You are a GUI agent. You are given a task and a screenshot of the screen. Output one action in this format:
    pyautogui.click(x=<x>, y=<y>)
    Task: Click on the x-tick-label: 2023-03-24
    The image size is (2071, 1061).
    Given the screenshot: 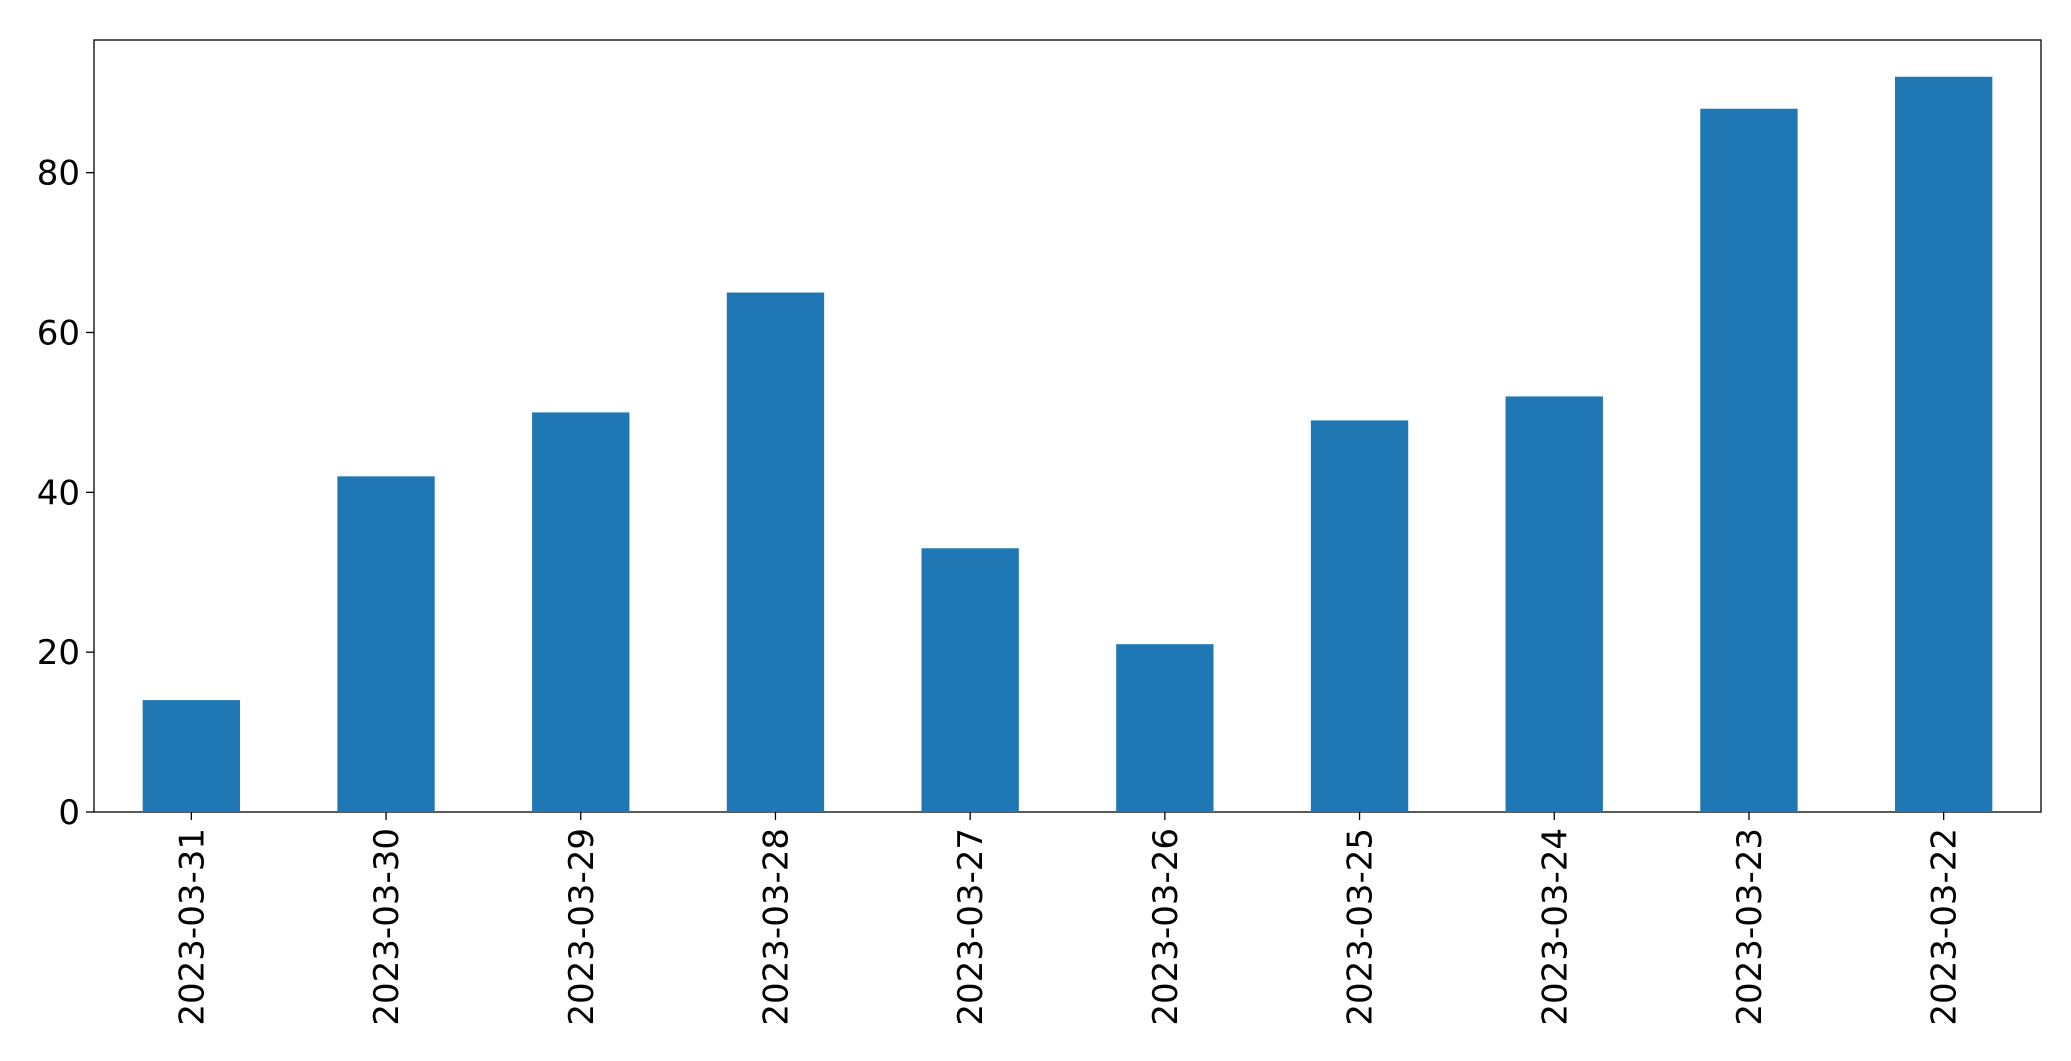 What is the action you would take?
    pyautogui.click(x=1555, y=927)
    